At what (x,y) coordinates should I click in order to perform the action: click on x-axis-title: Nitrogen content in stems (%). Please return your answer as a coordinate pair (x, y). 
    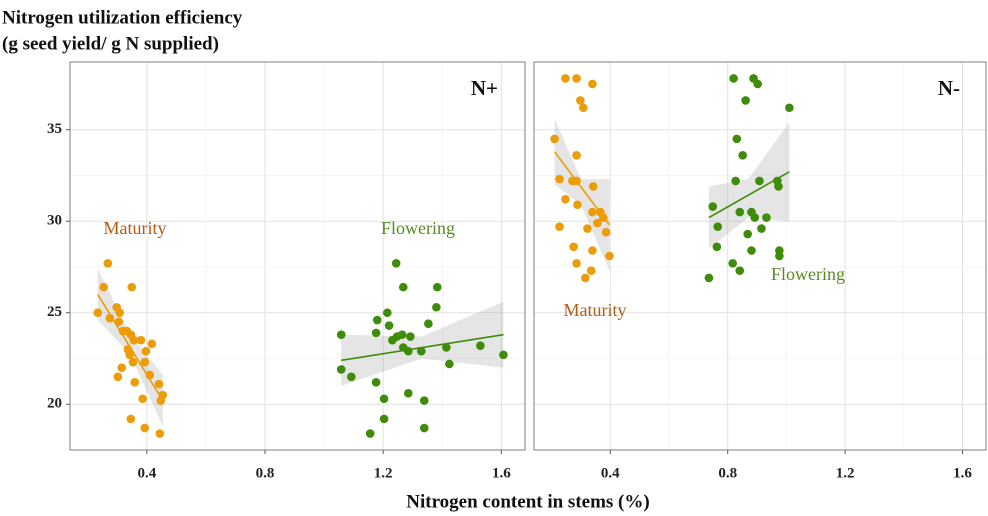
    Looking at the image, I should click on (527, 501).